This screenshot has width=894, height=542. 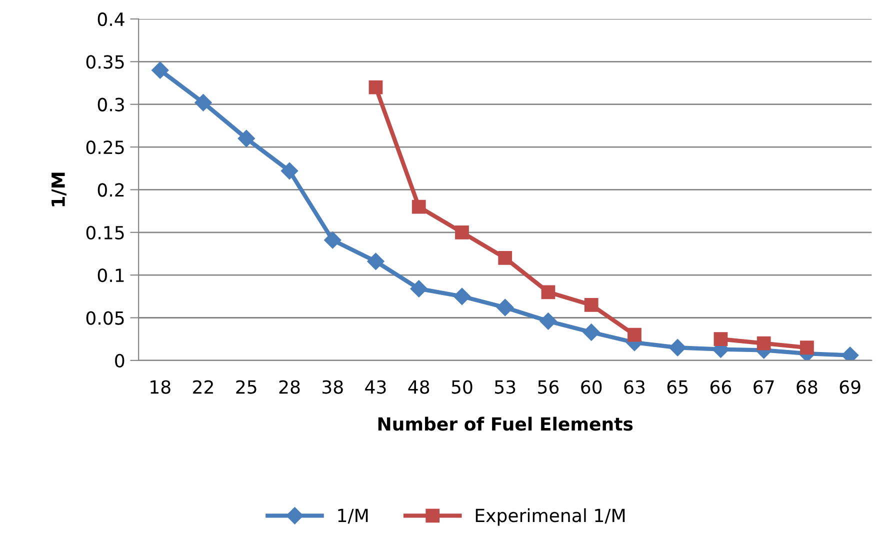 What do you see at coordinates (419, 387) in the screenshot?
I see `x-tick-label: 48` at bounding box center [419, 387].